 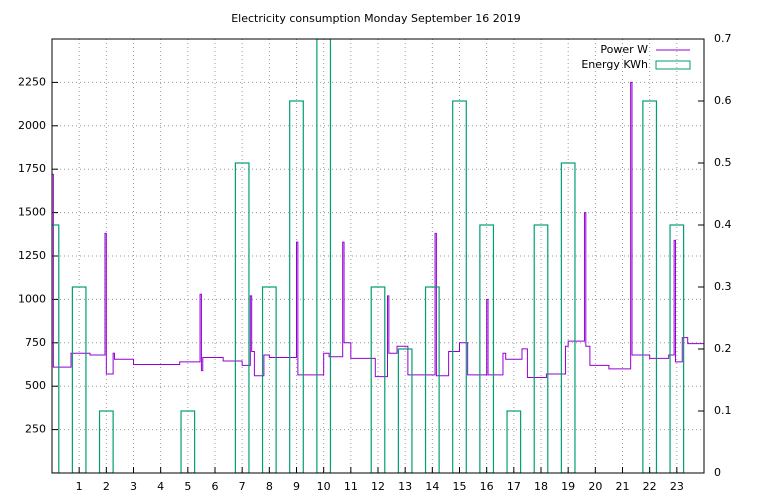 What do you see at coordinates (405, 486) in the screenshot?
I see `x-tick-label: 13` at bounding box center [405, 486].